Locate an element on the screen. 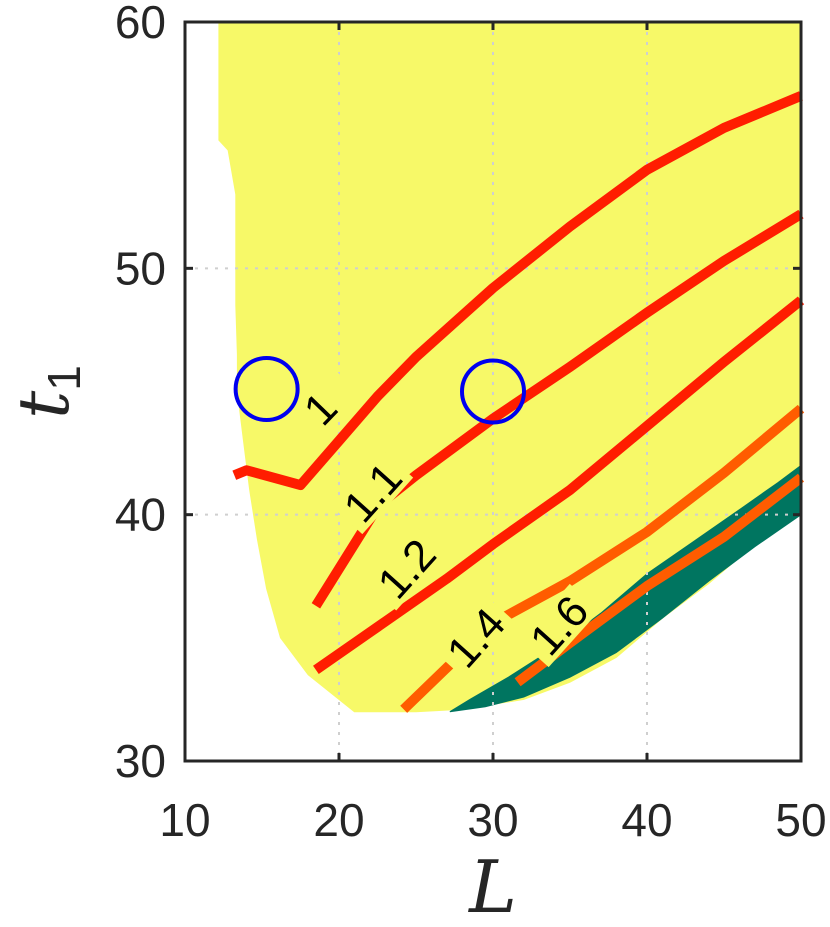 The width and height of the screenshot is (830, 927). x-tick-label: 40 is located at coordinates (646, 820).